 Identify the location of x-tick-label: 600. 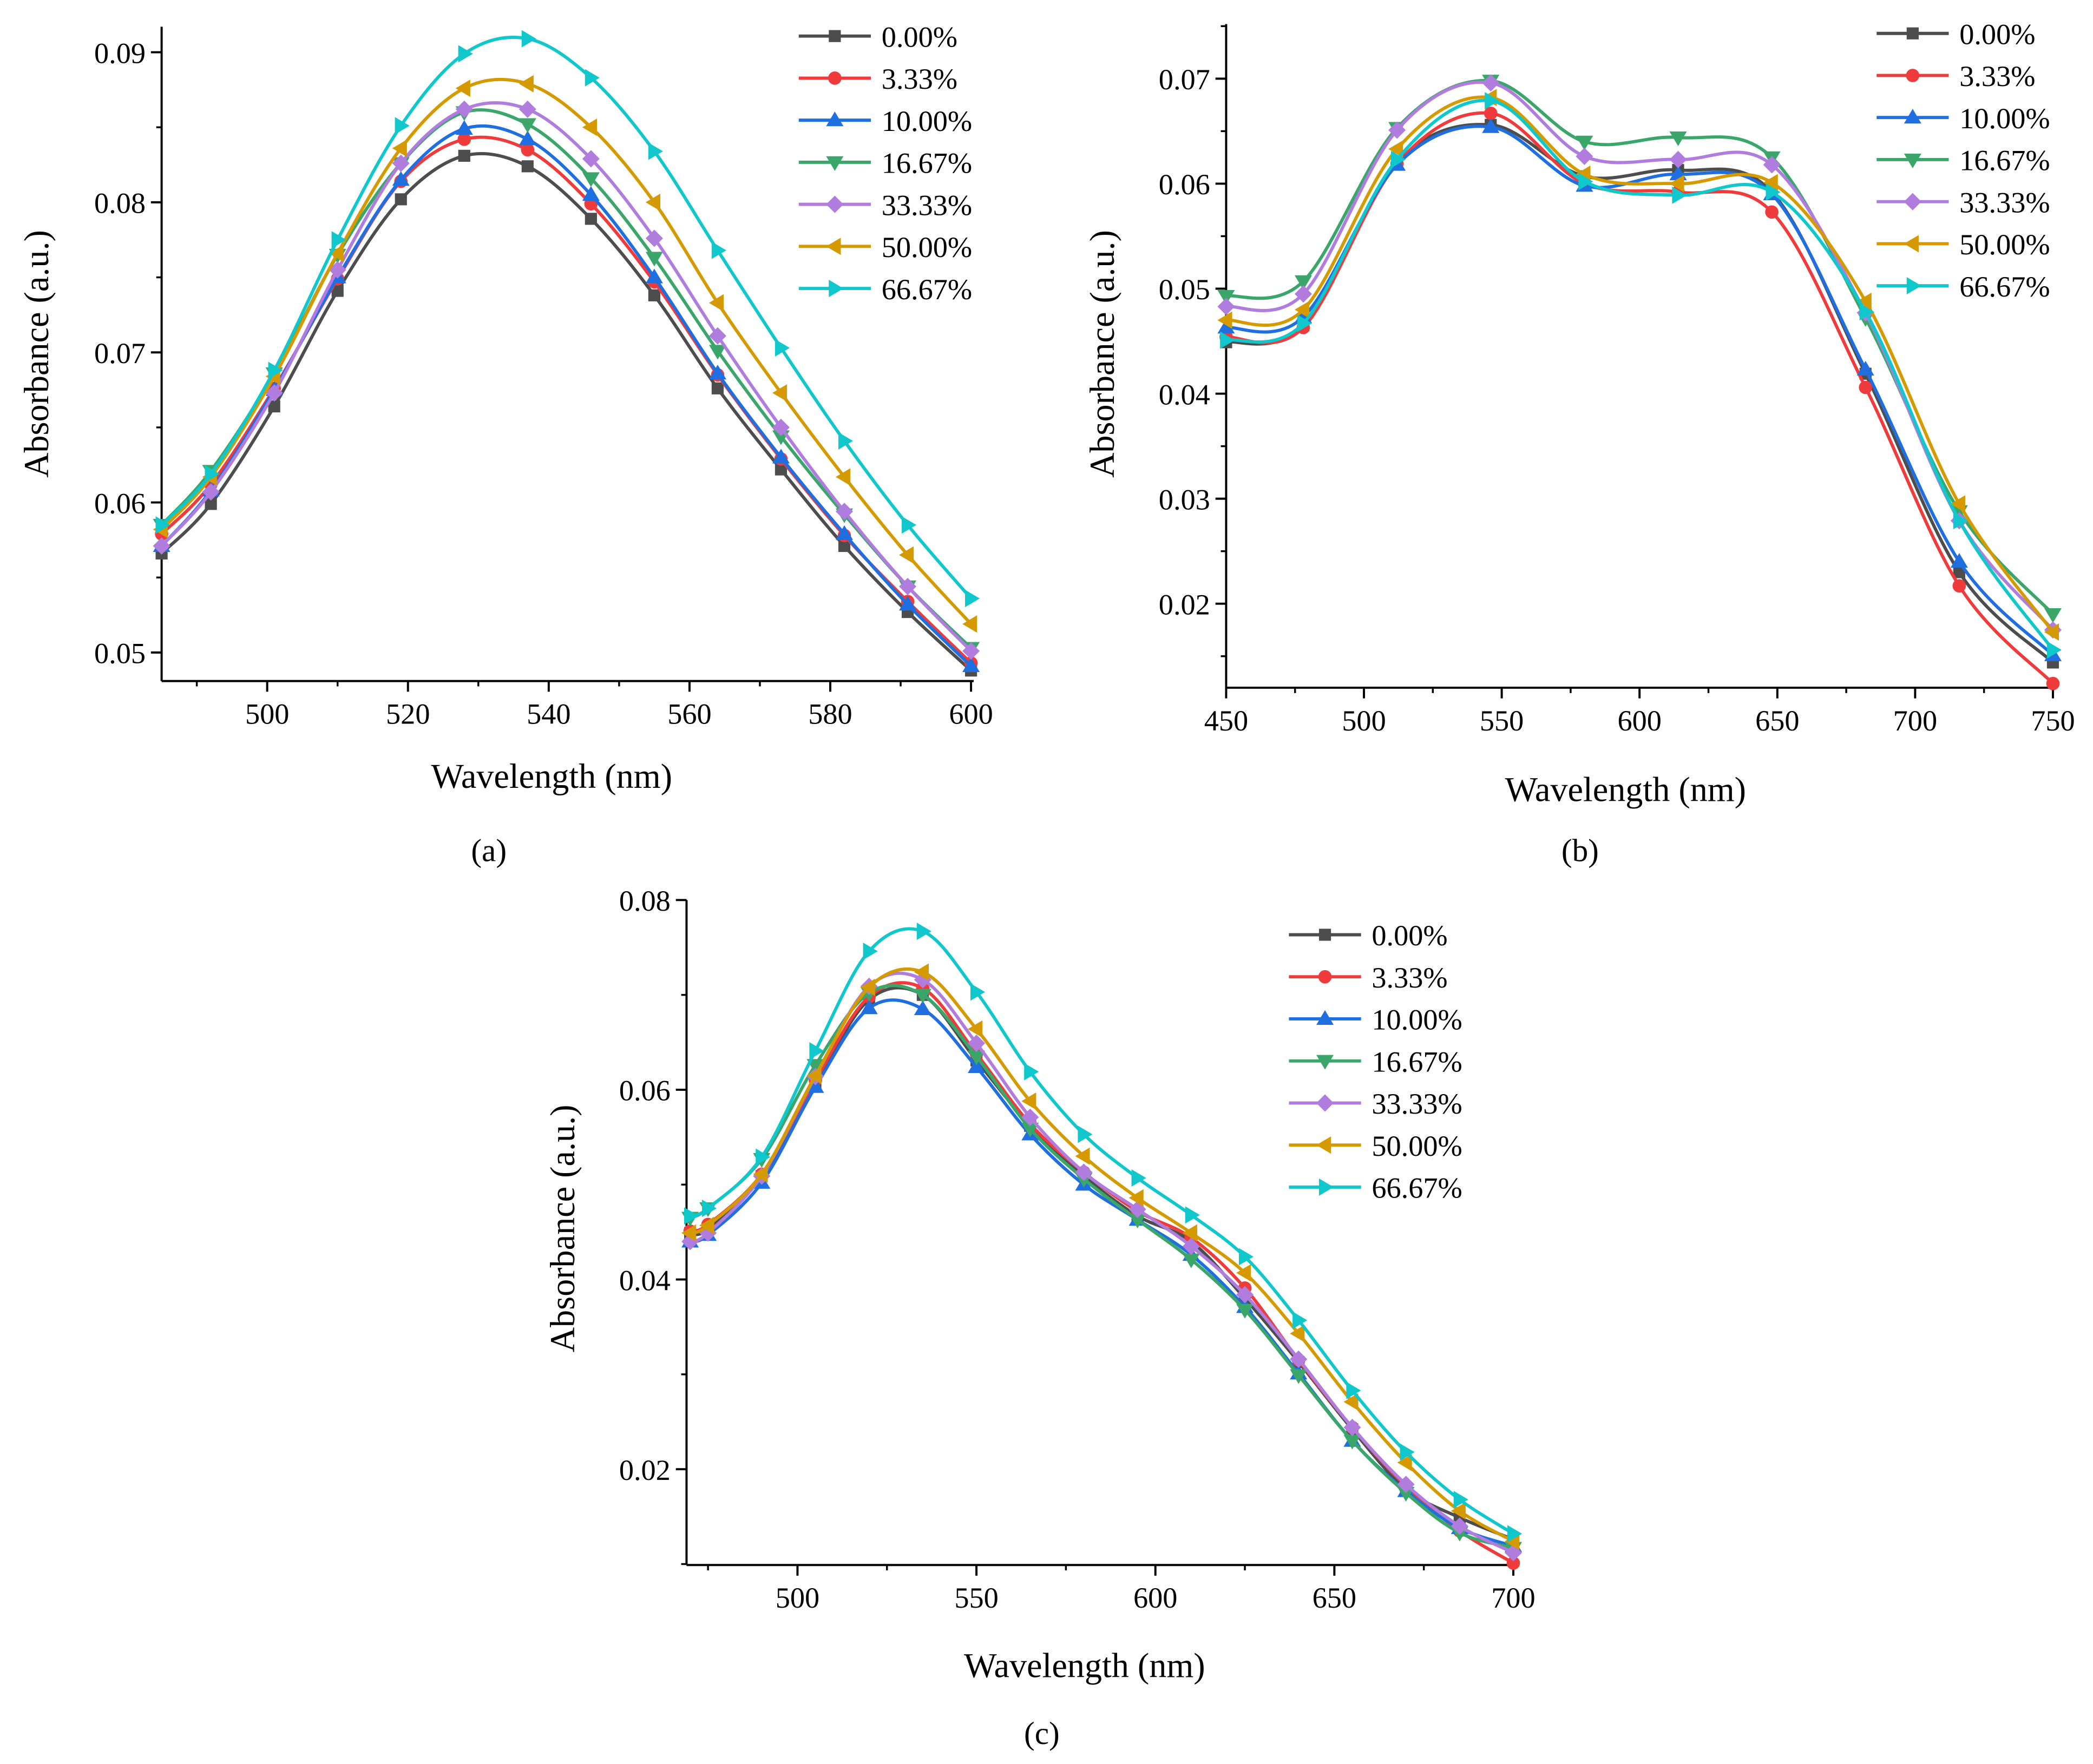
(1639, 721).